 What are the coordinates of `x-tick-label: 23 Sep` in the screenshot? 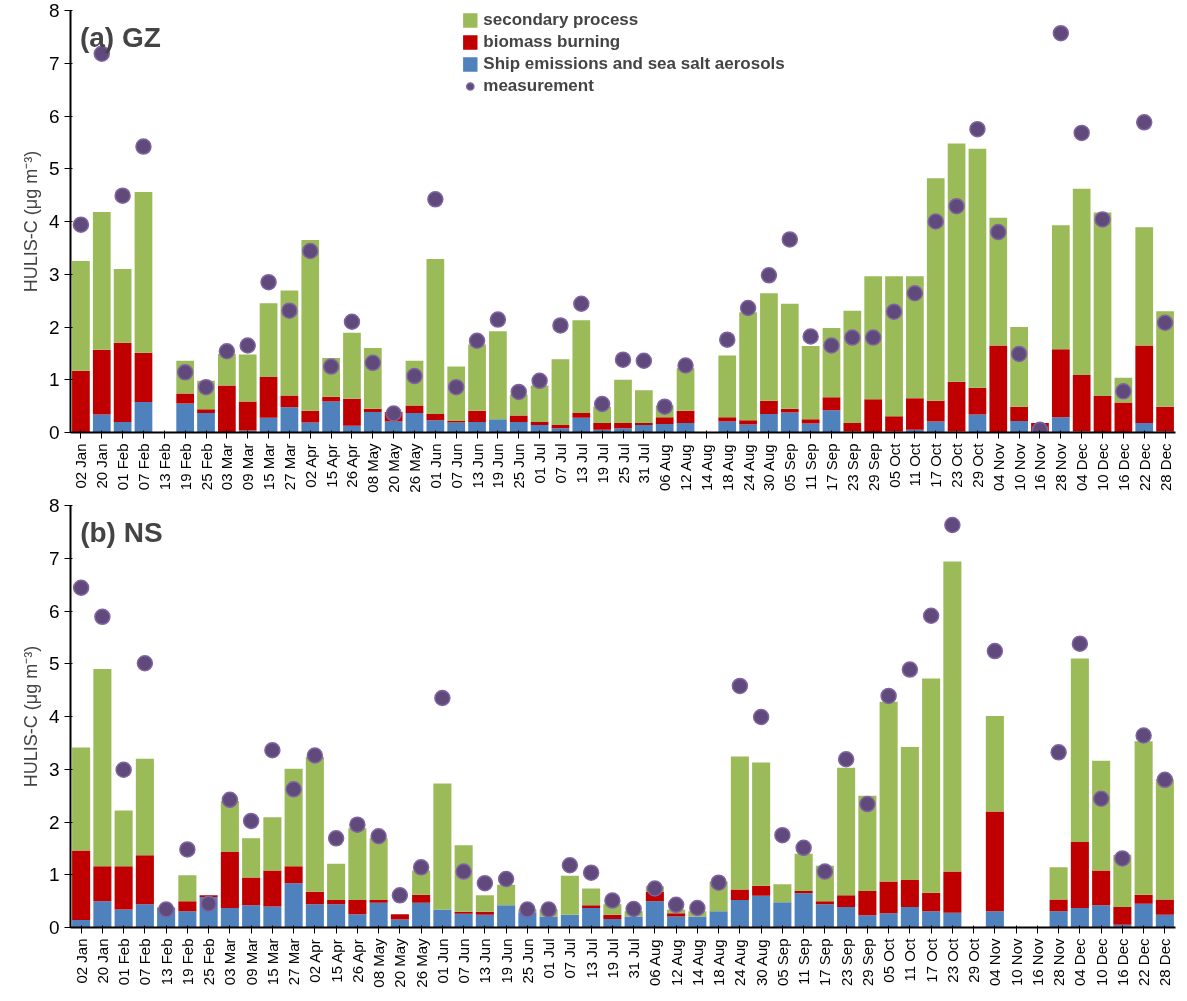 It's located at (846, 962).